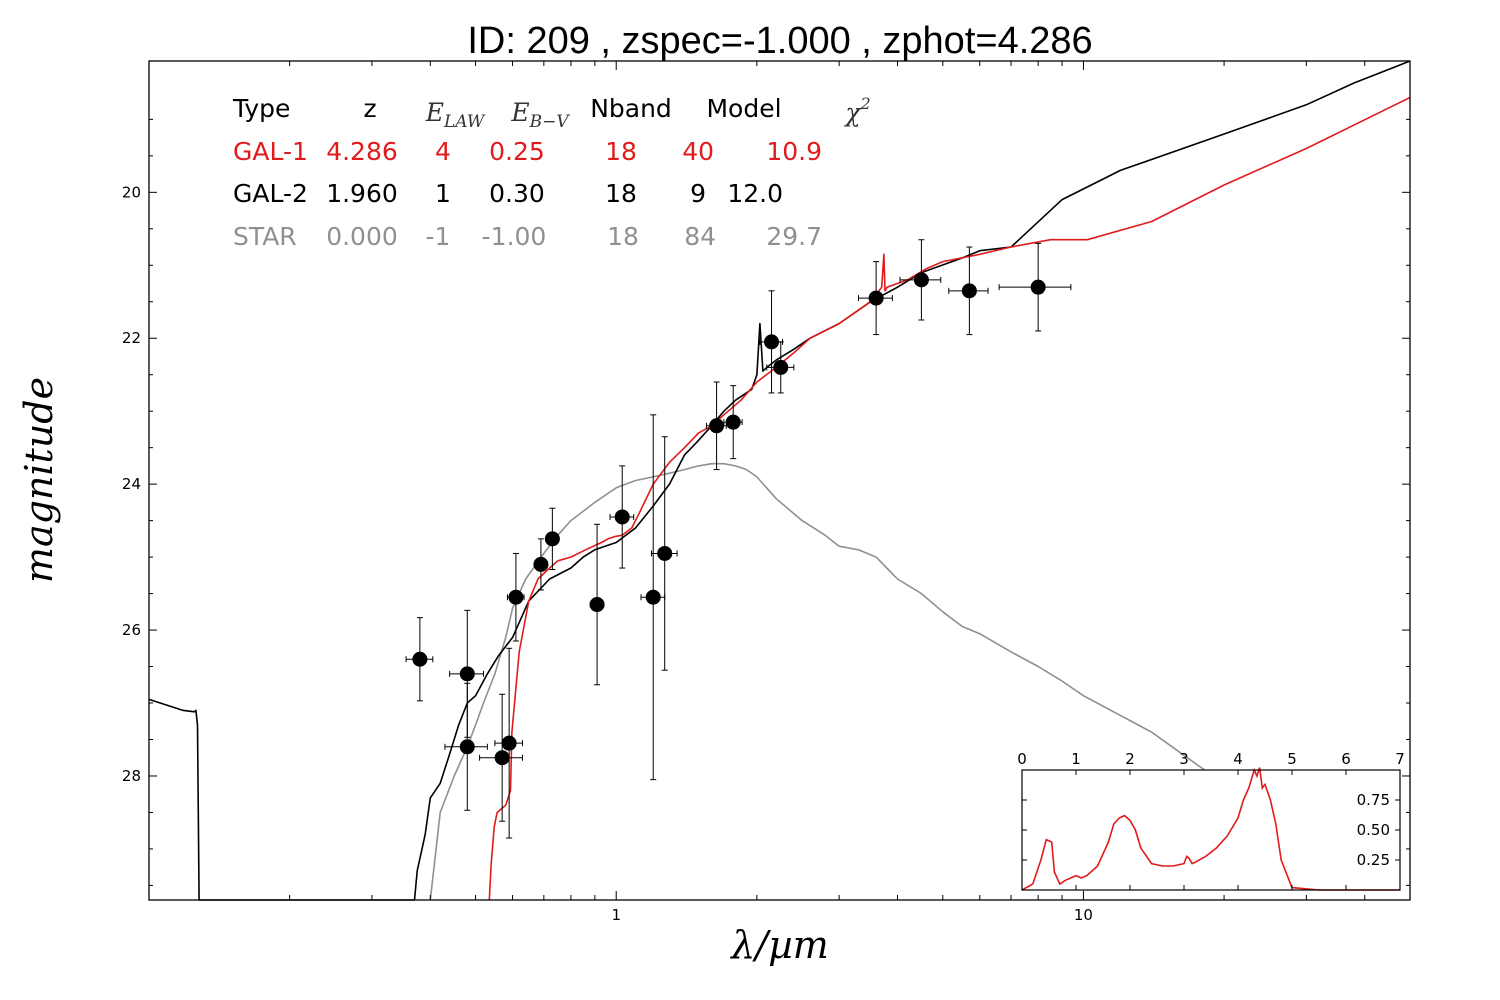 Image resolution: width=1500 pixels, height=1000 pixels. What do you see at coordinates (265, 236) in the screenshot?
I see `row-type: STAR` at bounding box center [265, 236].